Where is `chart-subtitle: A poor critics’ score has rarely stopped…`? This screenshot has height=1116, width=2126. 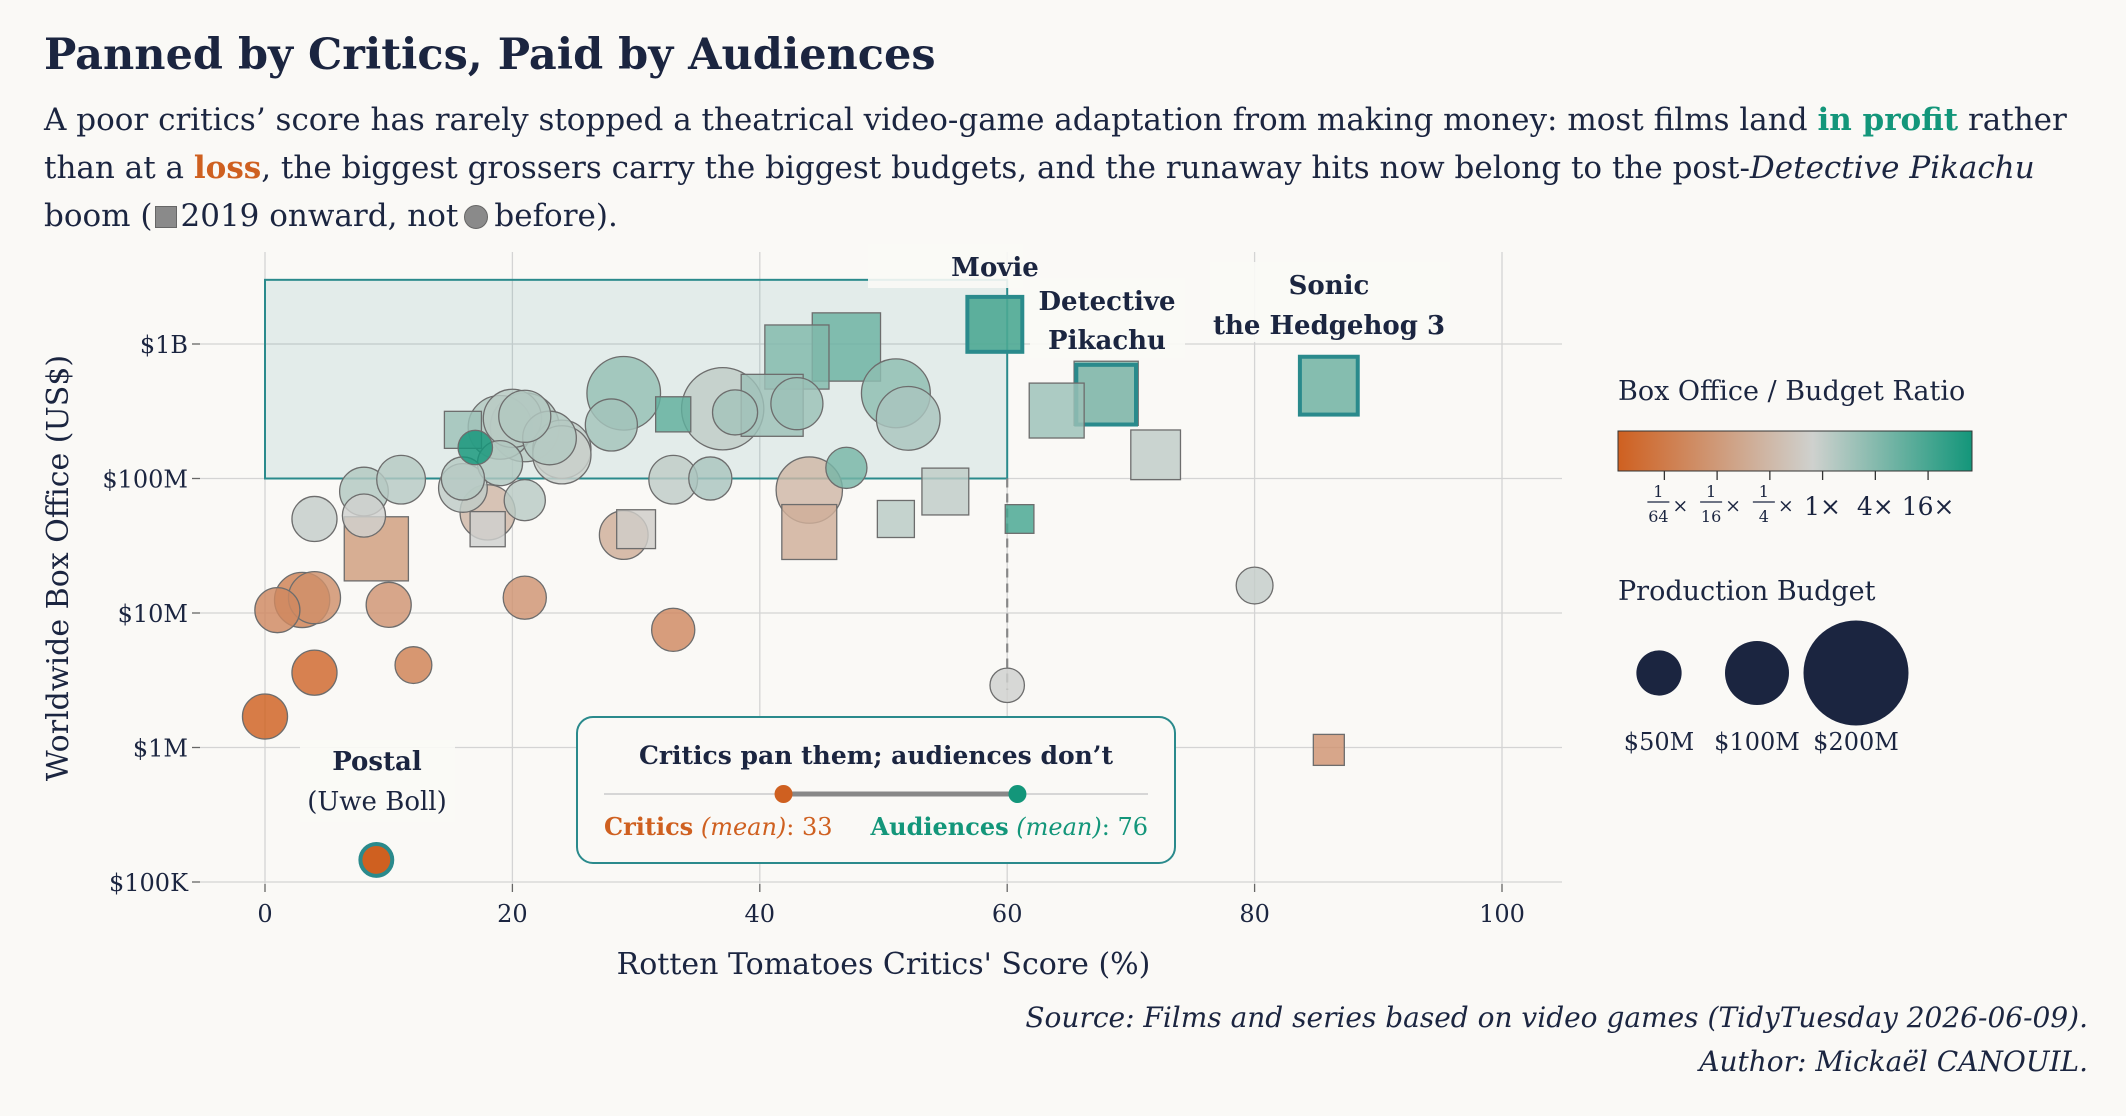
chart-subtitle: A poor critics’ score has rarely stopped… is located at coordinates (1055, 168).